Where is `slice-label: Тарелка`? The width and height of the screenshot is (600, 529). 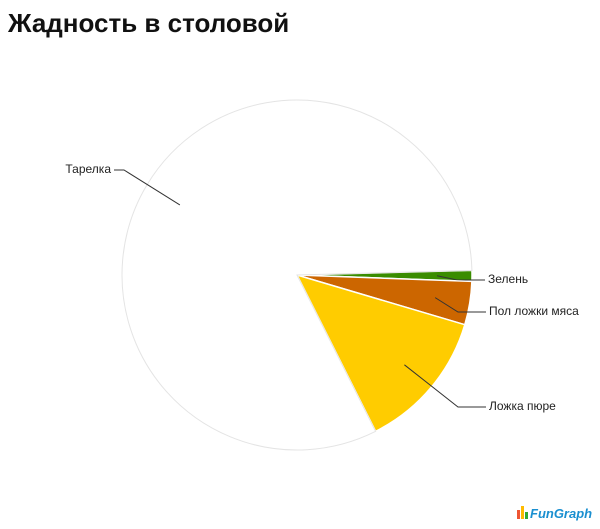
slice-label: Тарелка is located at coordinates (88, 169).